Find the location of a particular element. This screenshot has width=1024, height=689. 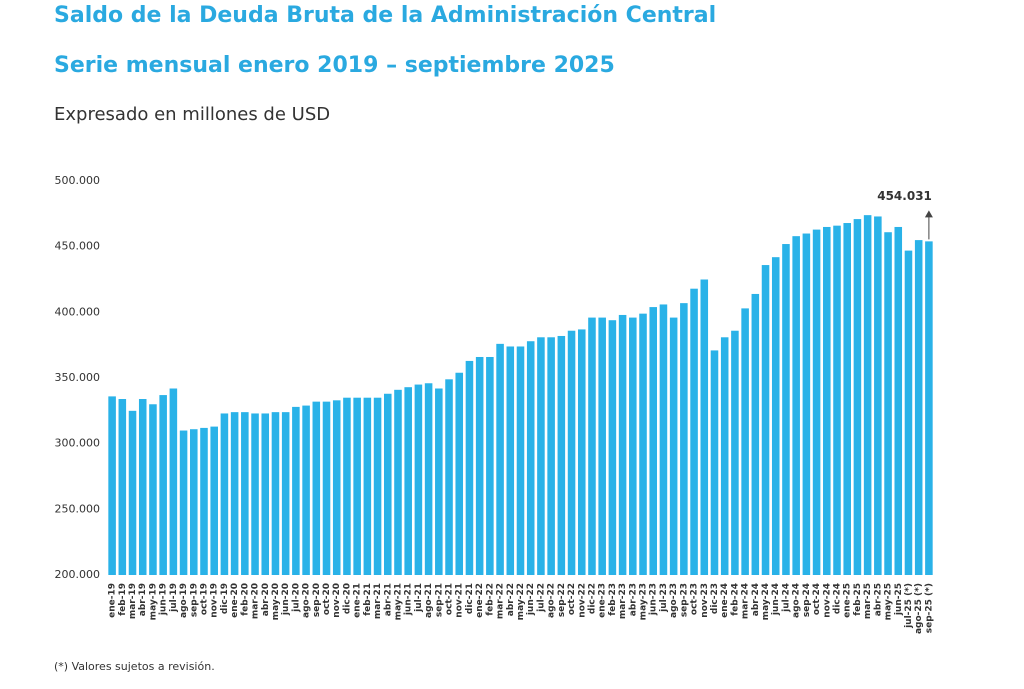

x-tick-label: ene-20 is located at coordinates (235, 600).